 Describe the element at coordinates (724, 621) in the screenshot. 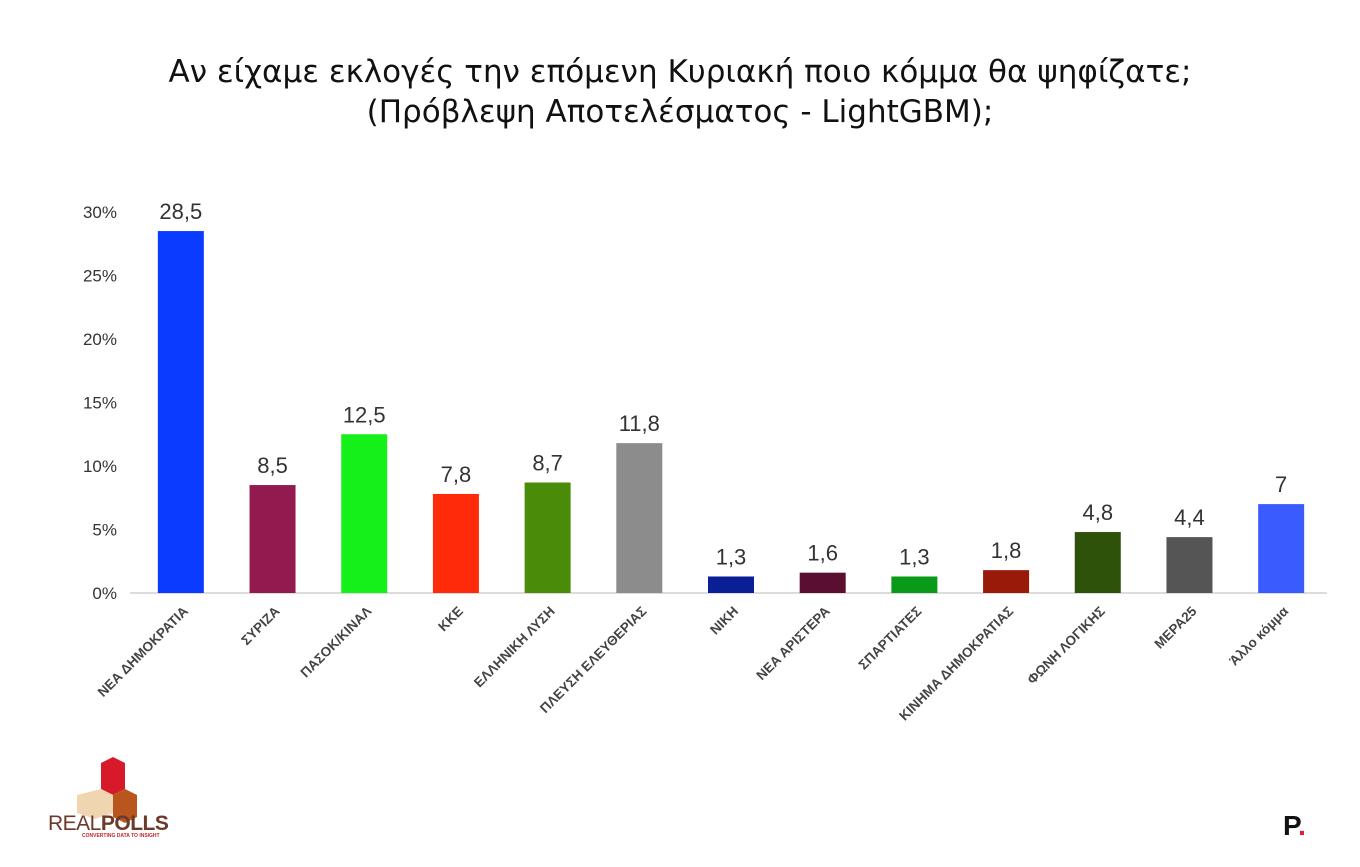

I see `x-tick-label: ΝΙΚΗ` at that location.